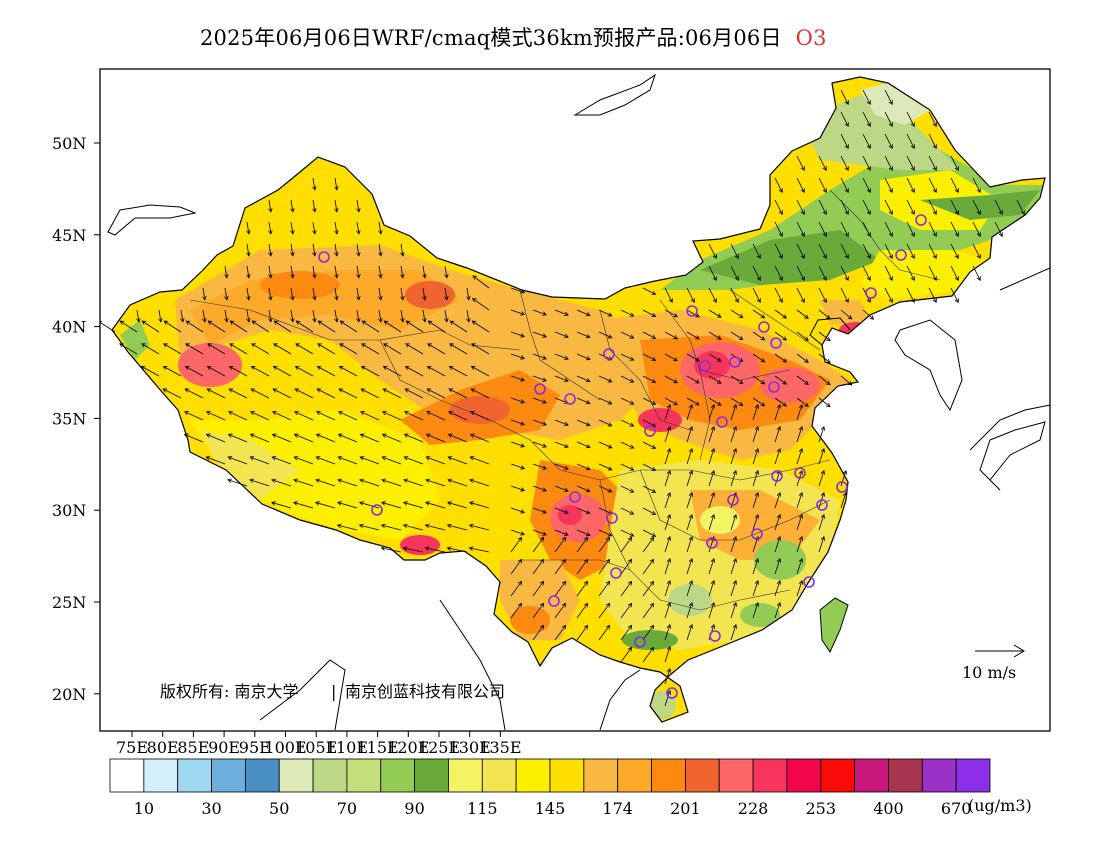  Describe the element at coordinates (414, 808) in the screenshot. I see `colorbar-label: 90` at that location.